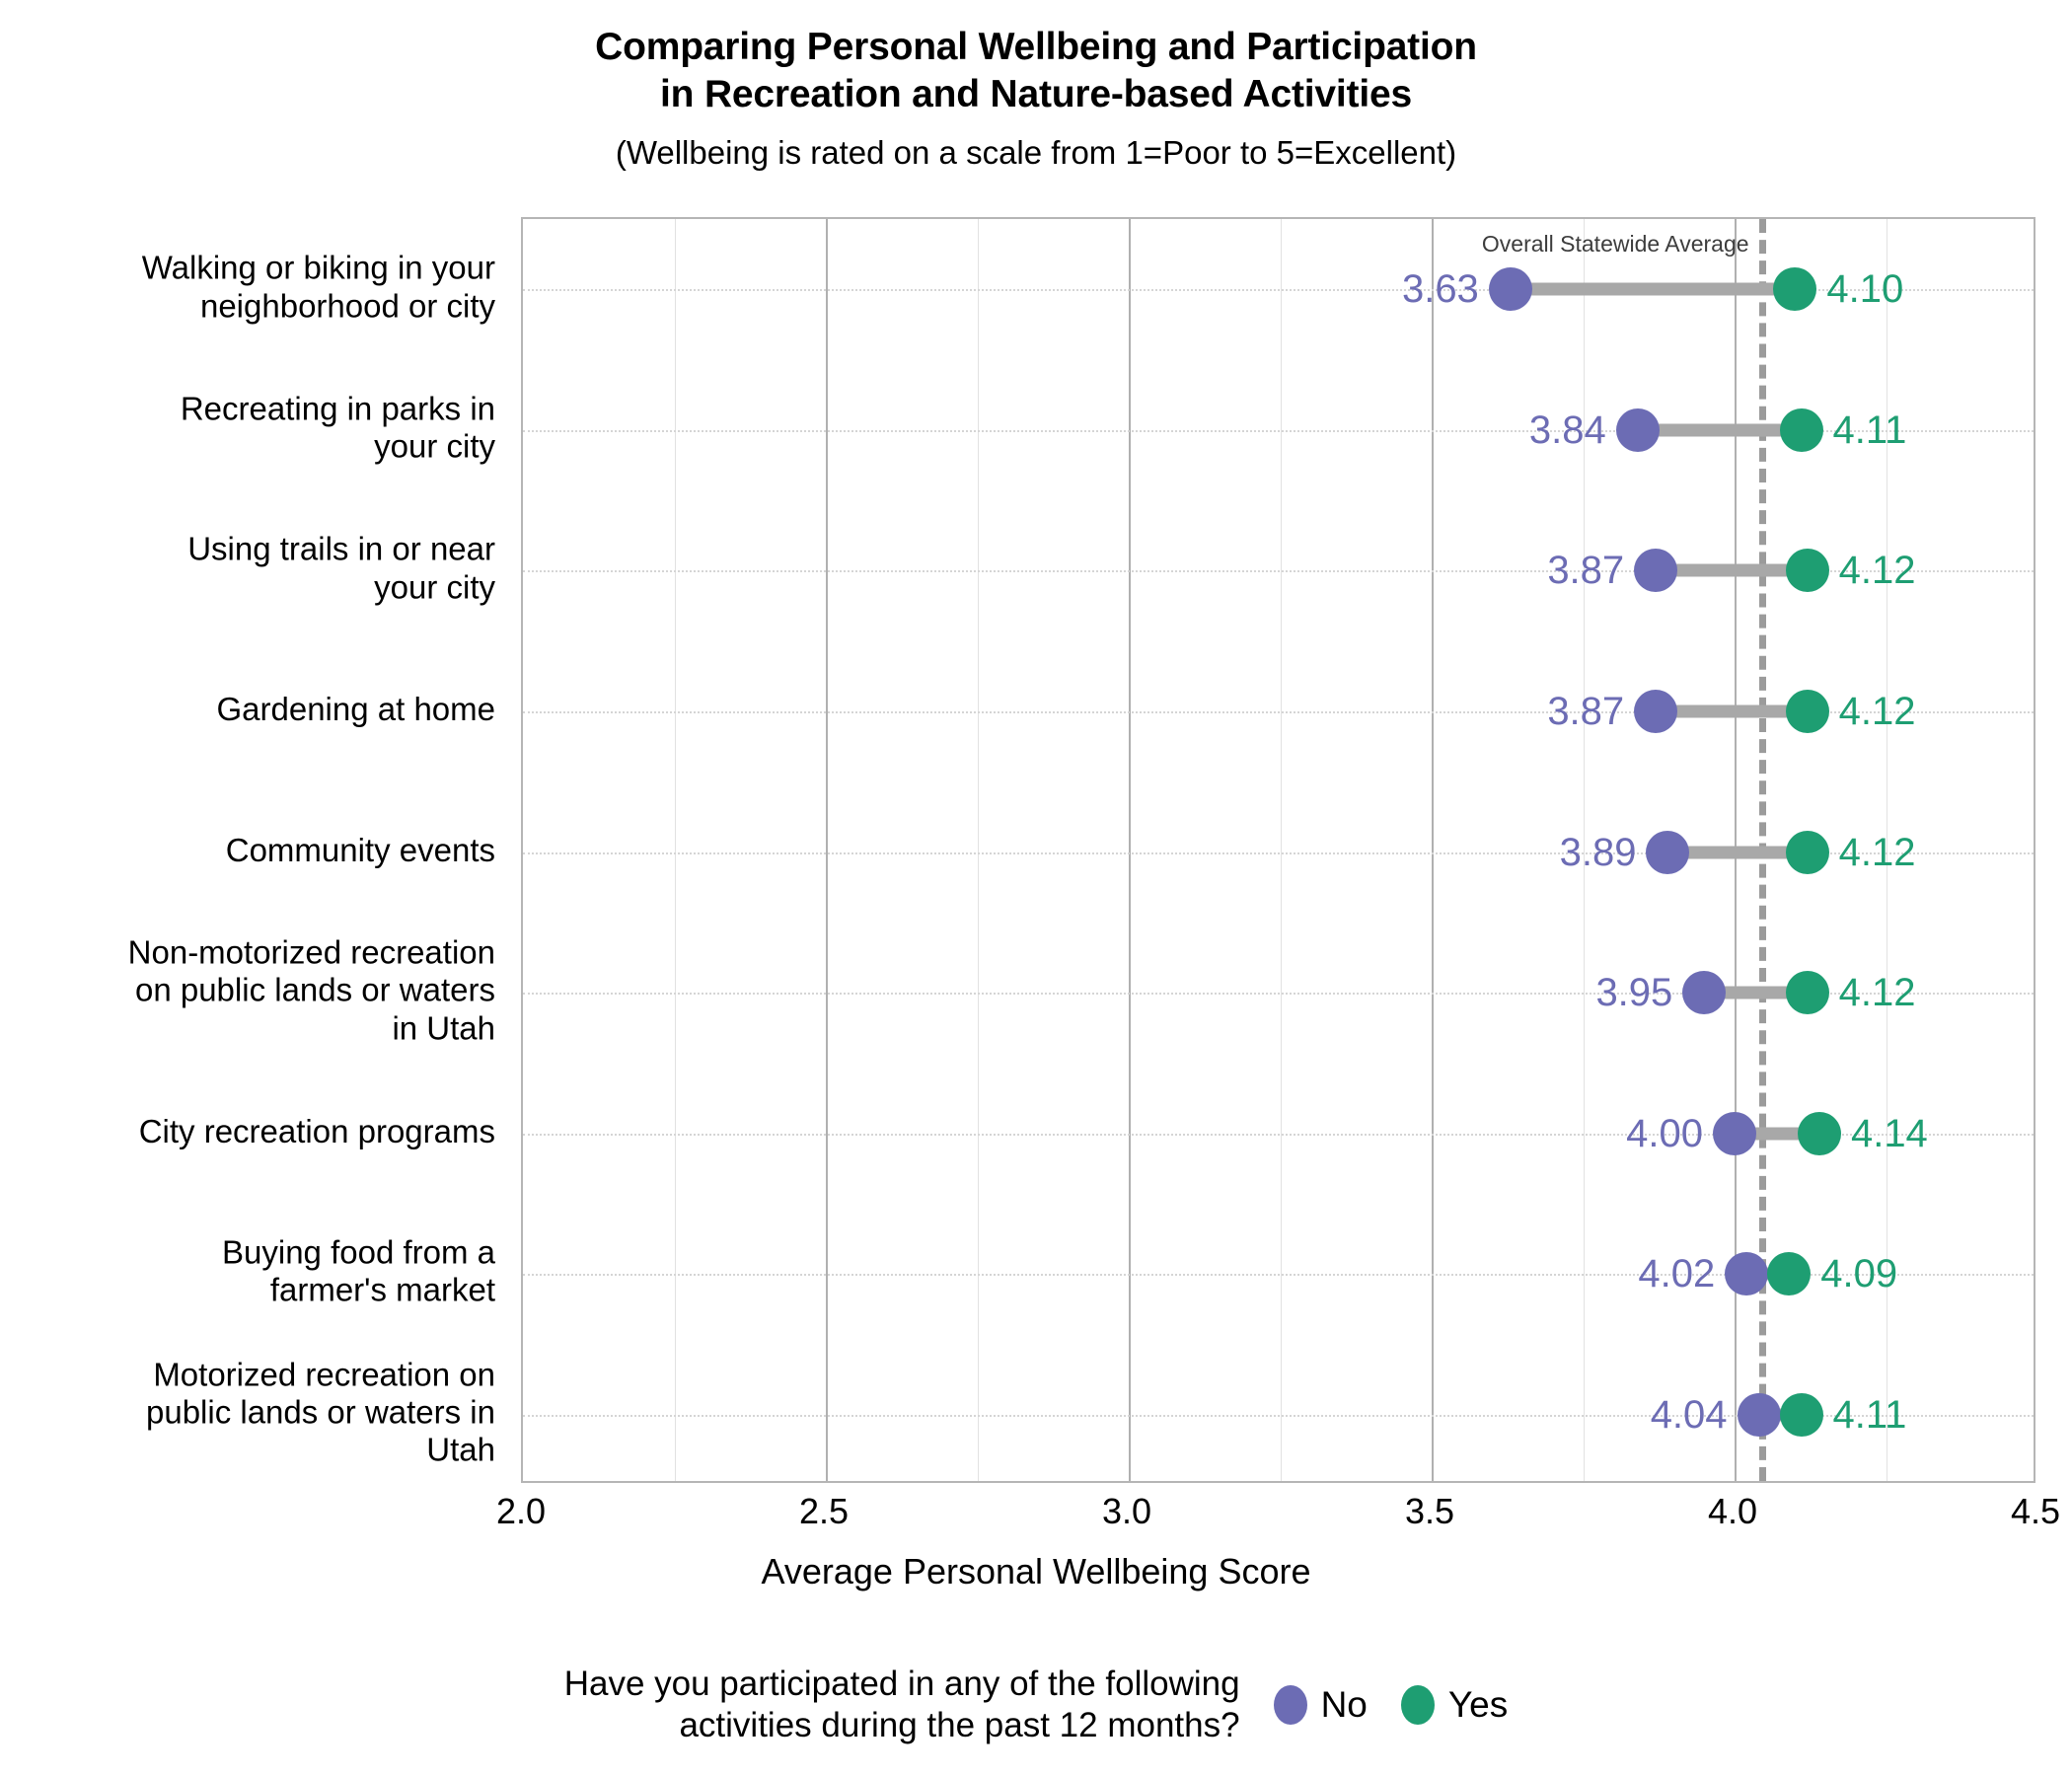 This screenshot has height=1776, width=2072. I want to click on value-label-yes: 4.09, so click(1859, 1274).